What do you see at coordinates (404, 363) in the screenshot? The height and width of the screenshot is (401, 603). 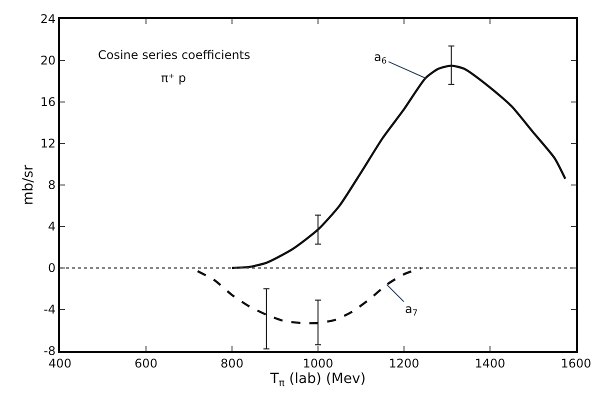 I see `x-tick-label: 1200` at bounding box center [404, 363].